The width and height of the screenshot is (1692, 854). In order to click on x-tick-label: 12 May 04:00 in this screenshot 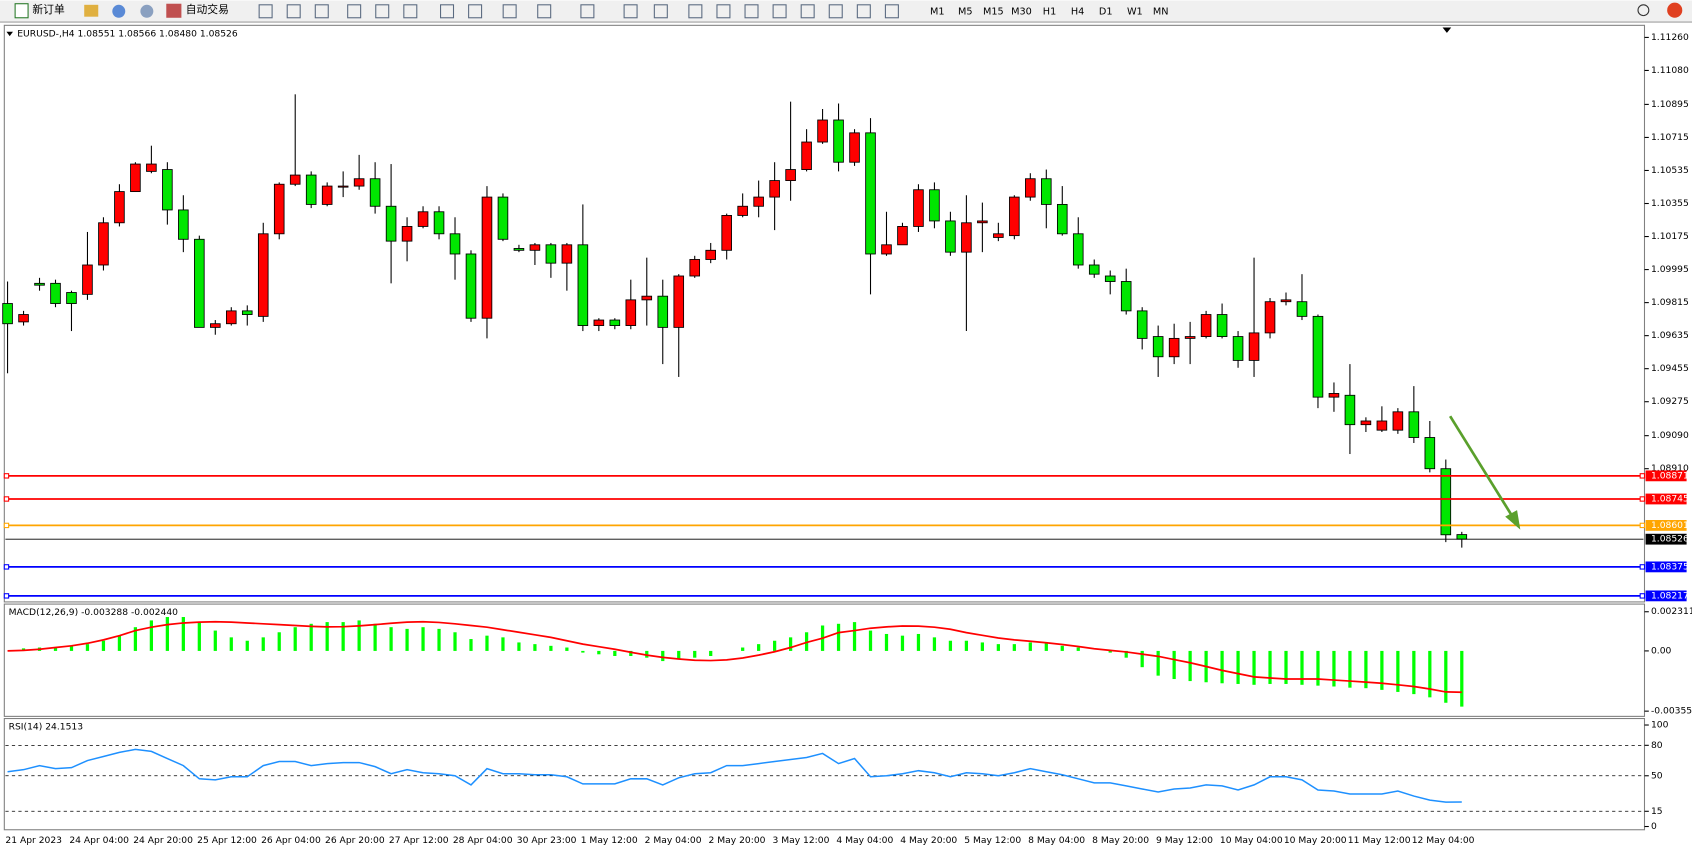, I will do `click(1443, 840)`.